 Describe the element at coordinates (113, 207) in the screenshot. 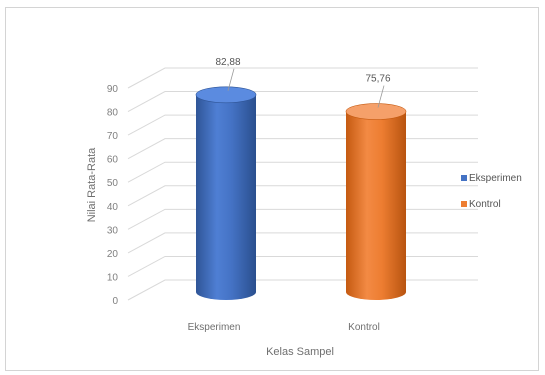

I see `y-tick-label: 40` at that location.